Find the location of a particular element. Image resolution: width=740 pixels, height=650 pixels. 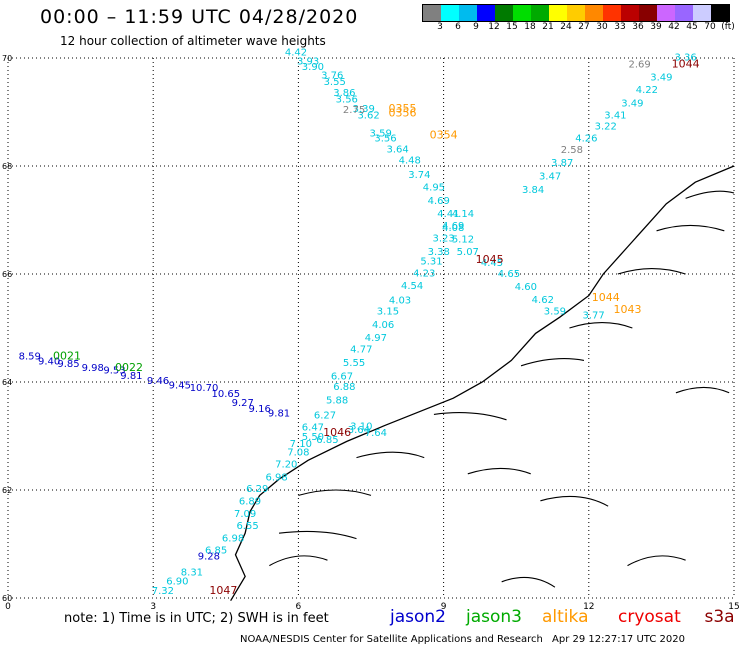

colorbar-label: 21 is located at coordinates (548, 27).